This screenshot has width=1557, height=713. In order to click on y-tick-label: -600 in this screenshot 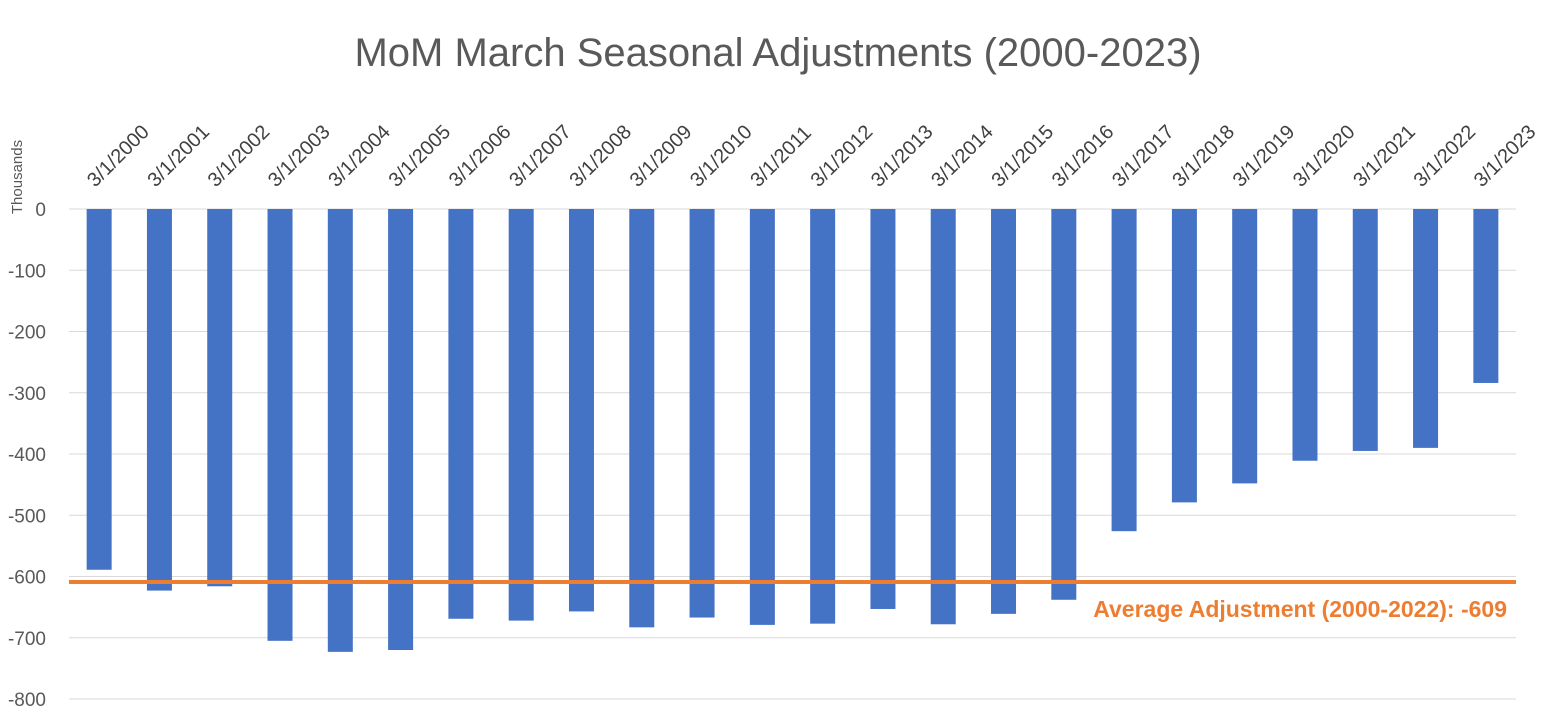, I will do `click(27, 578)`.